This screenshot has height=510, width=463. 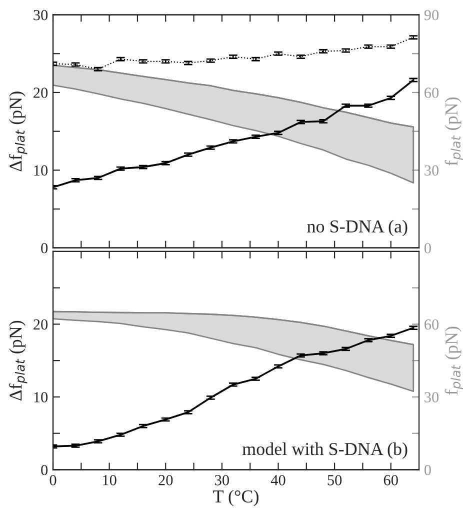 What do you see at coordinates (431, 15) in the screenshot?
I see `y2-tick-label: 90` at bounding box center [431, 15].